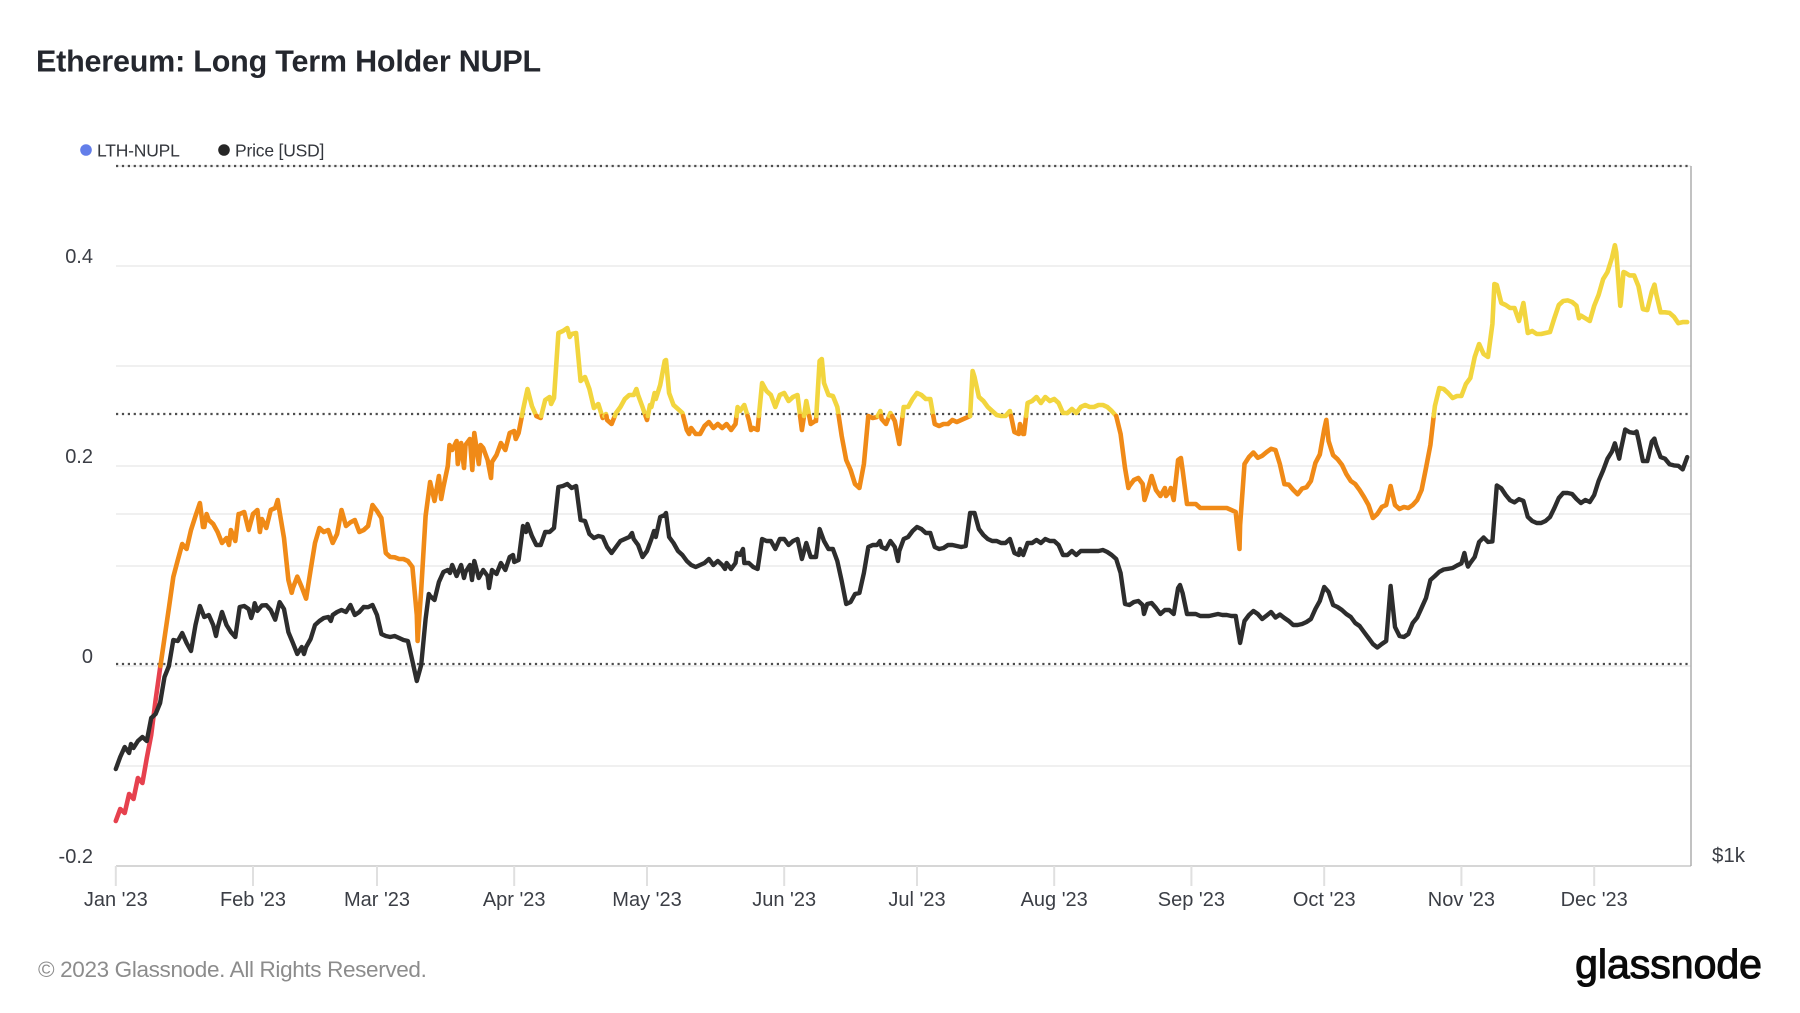  What do you see at coordinates (79, 457) in the screenshot?
I see `svg-text: 0.2` at bounding box center [79, 457].